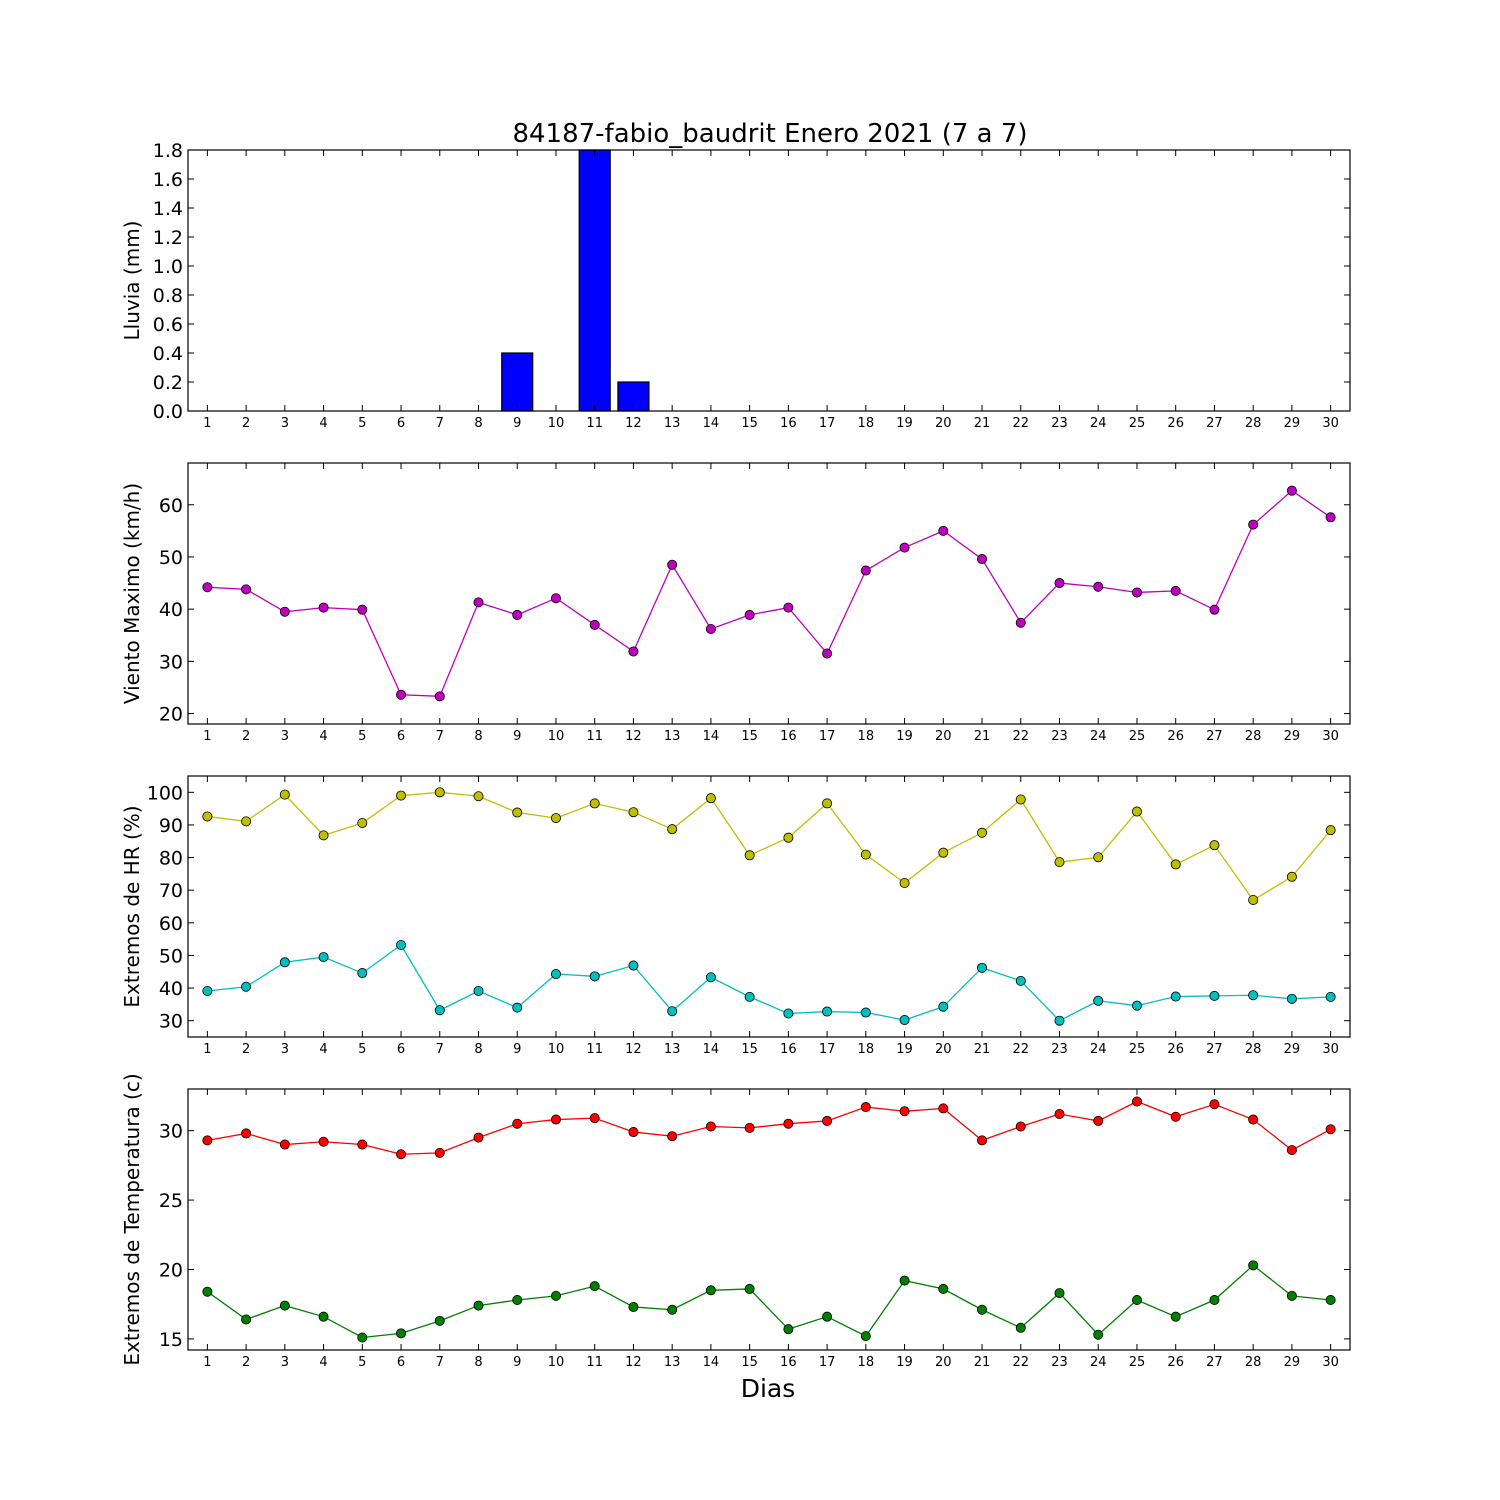  Describe the element at coordinates (132, 593) in the screenshot. I see `y-axis-label: Viento Maximo (km/h)` at that location.